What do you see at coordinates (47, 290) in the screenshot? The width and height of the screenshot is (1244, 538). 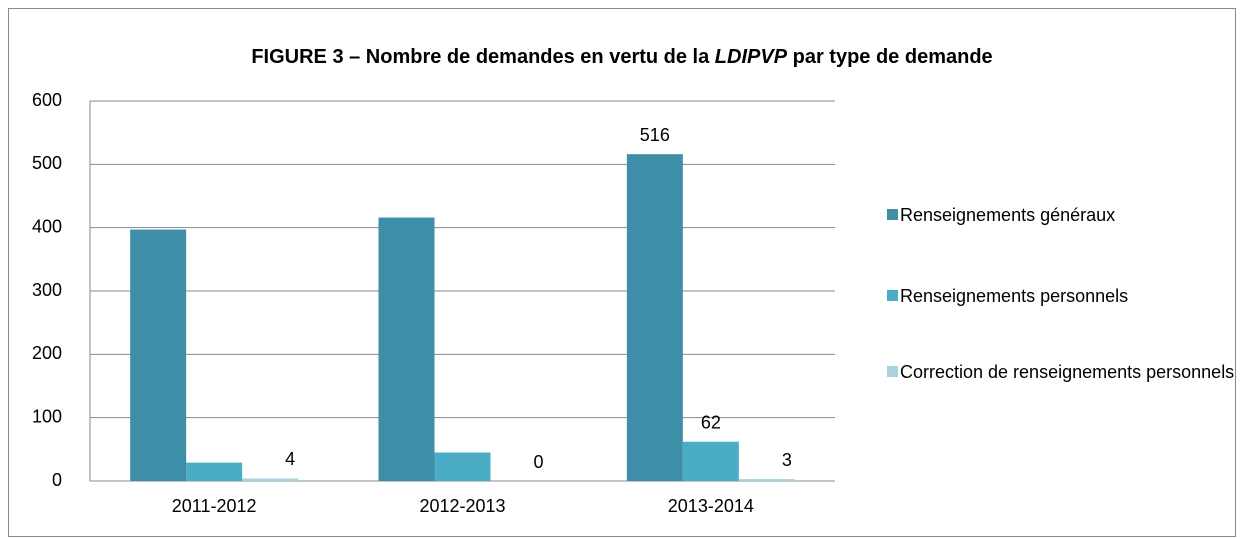 I see `y-tick-label: 300` at bounding box center [47, 290].